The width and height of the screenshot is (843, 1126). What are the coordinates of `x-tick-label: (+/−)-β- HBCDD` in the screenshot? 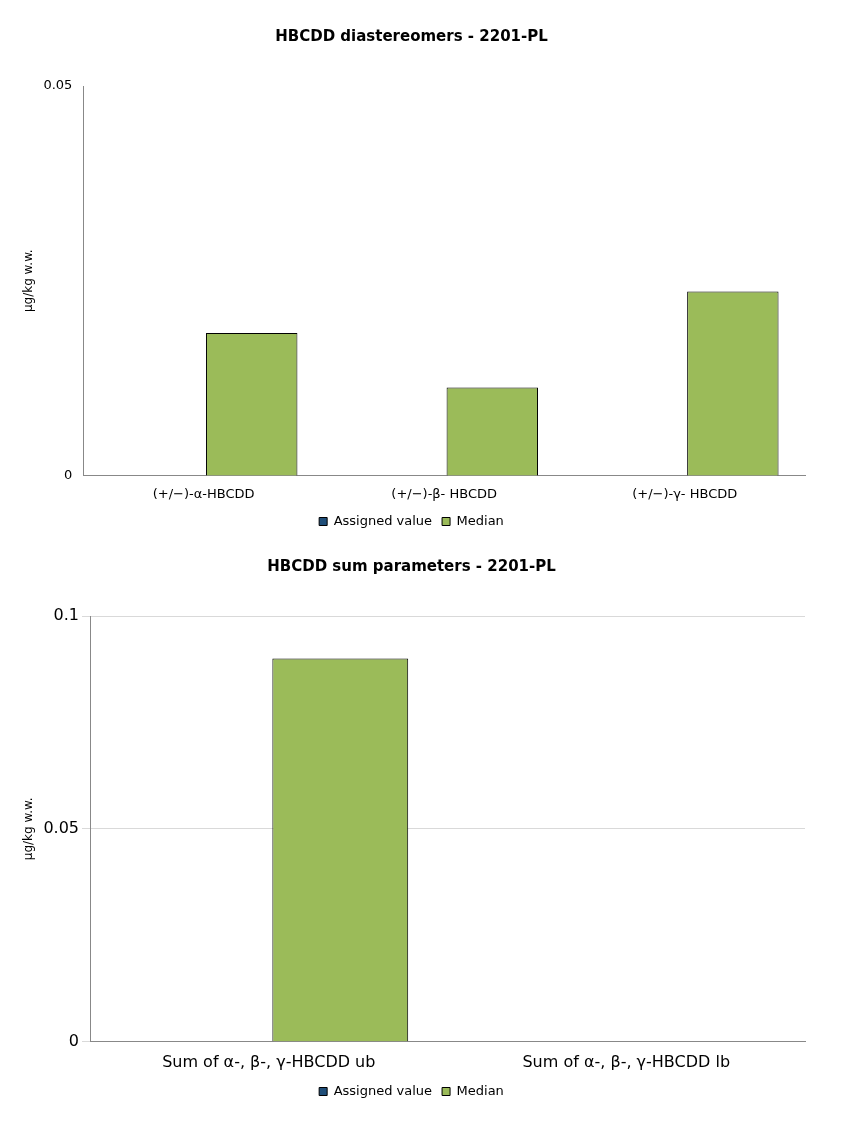 It's located at (444, 493).